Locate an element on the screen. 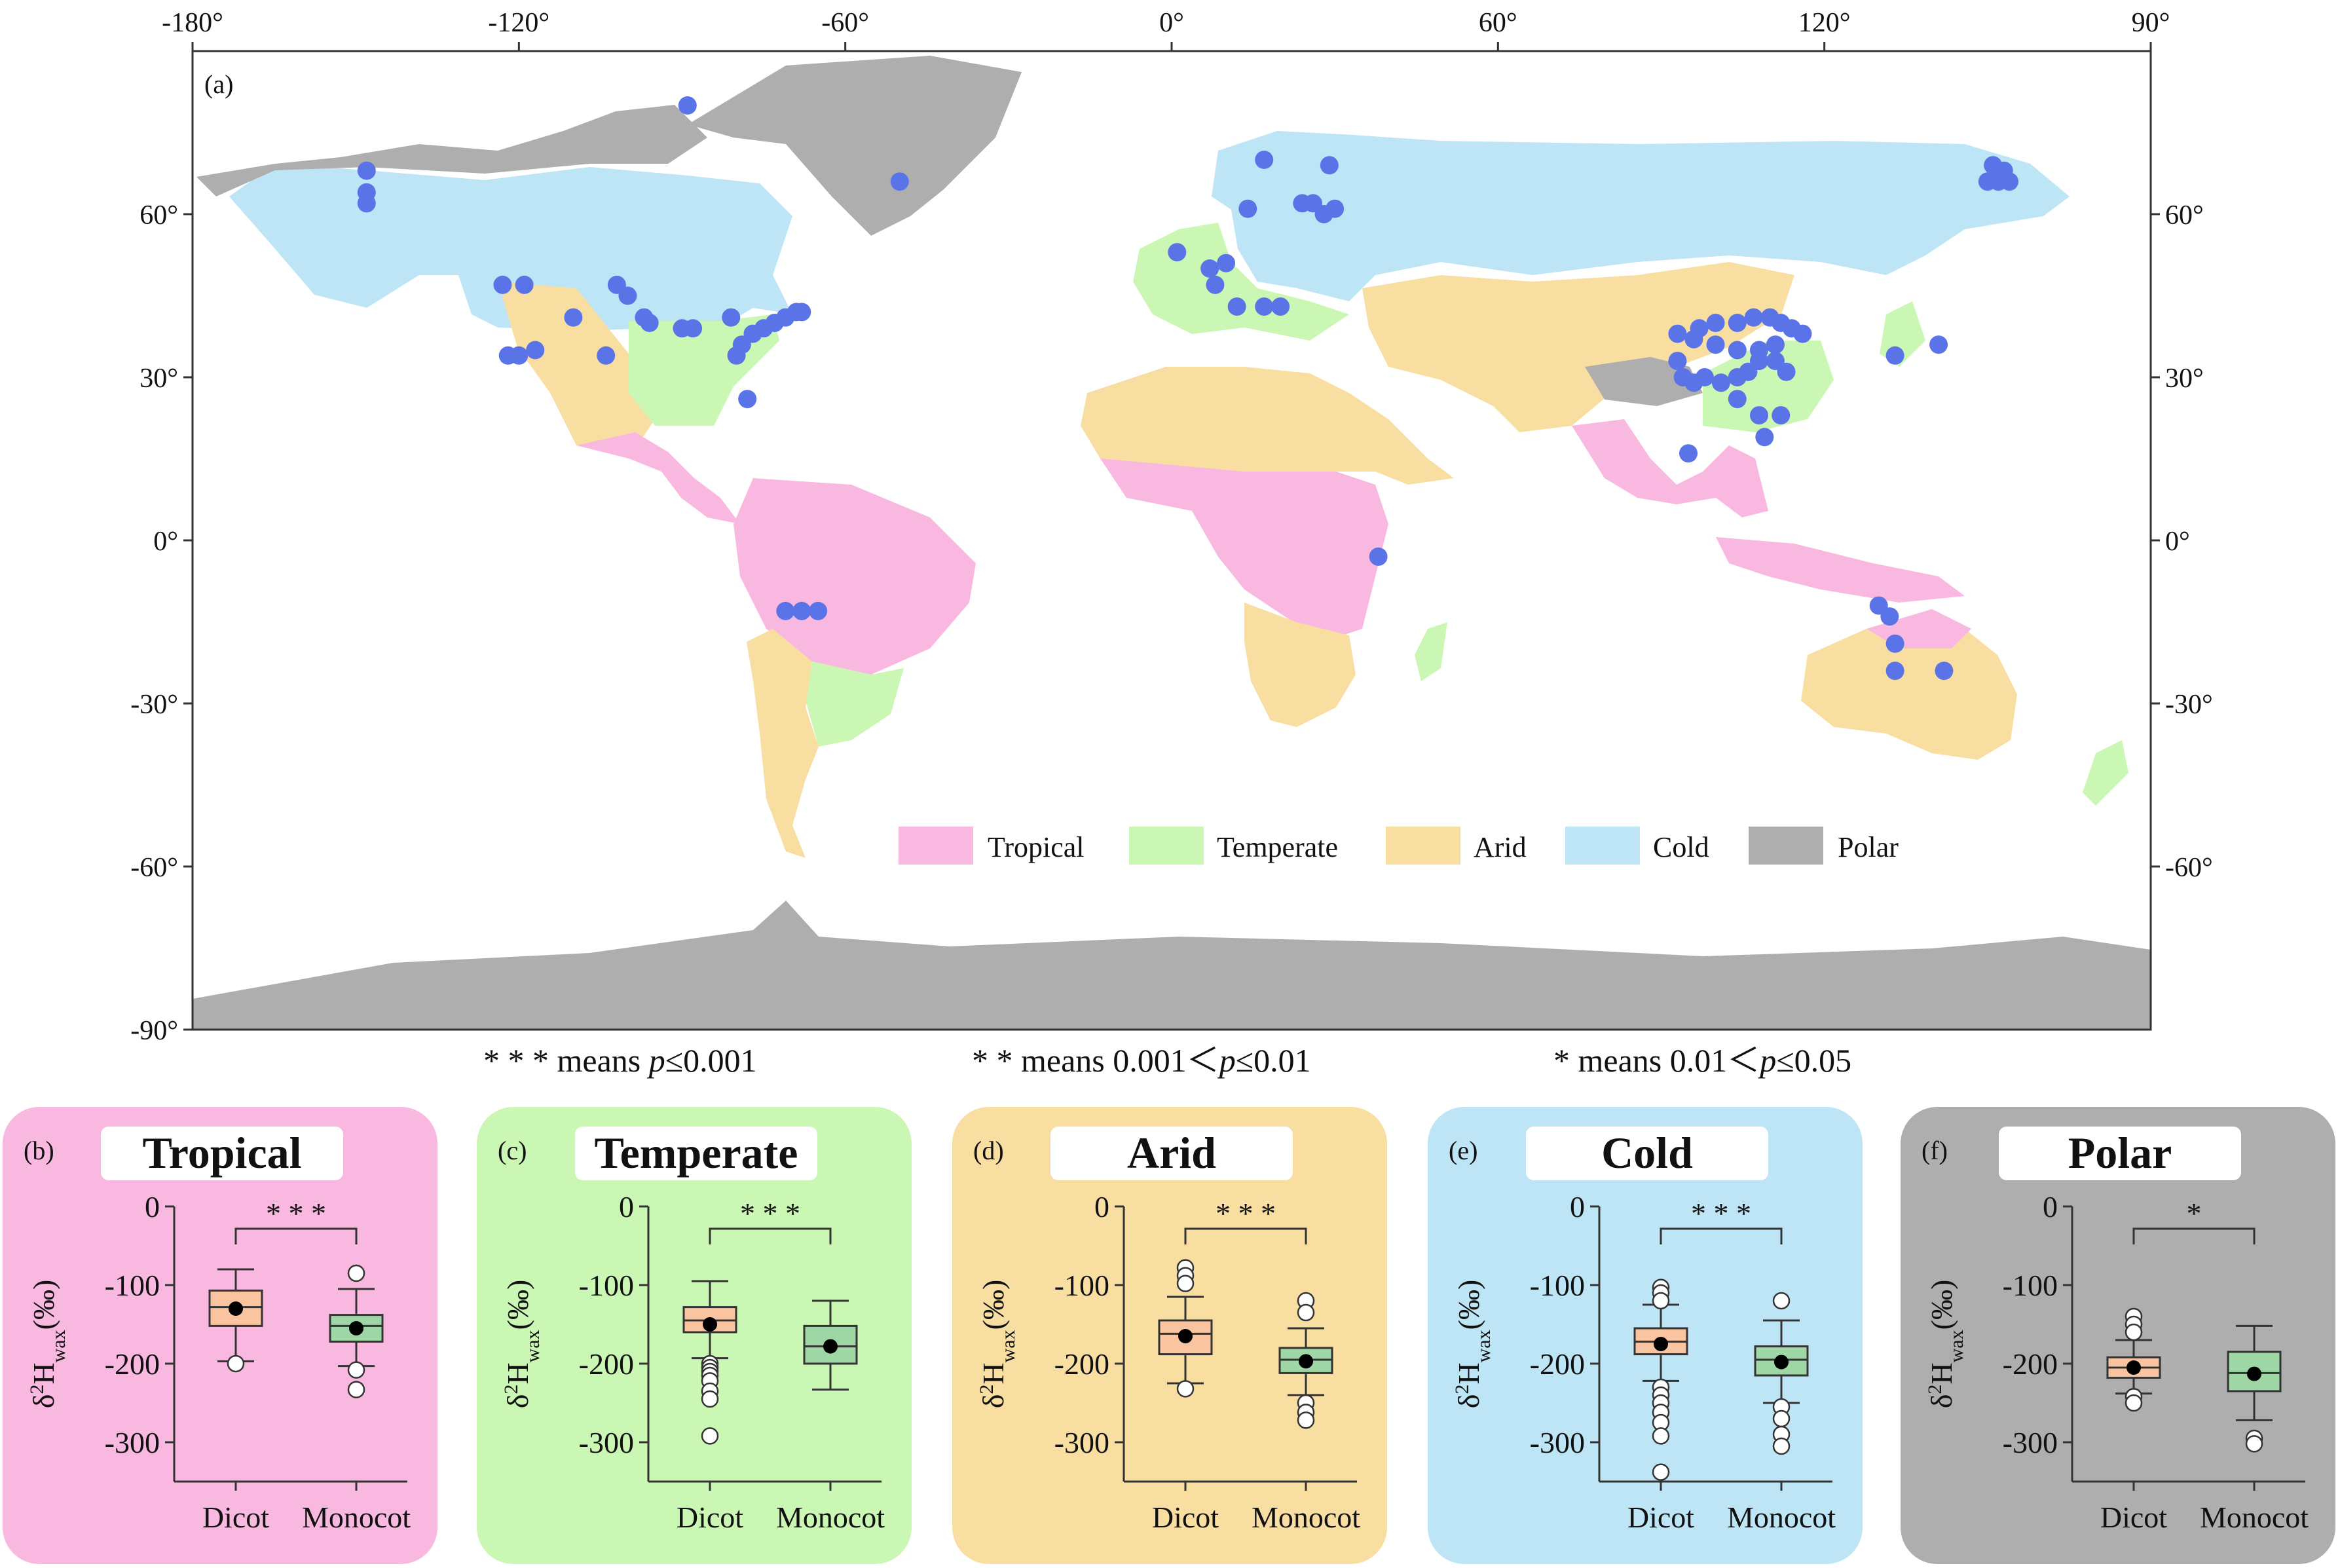 The width and height of the screenshot is (2340, 1568). map-left-tick-label: 0° is located at coordinates (165, 542).